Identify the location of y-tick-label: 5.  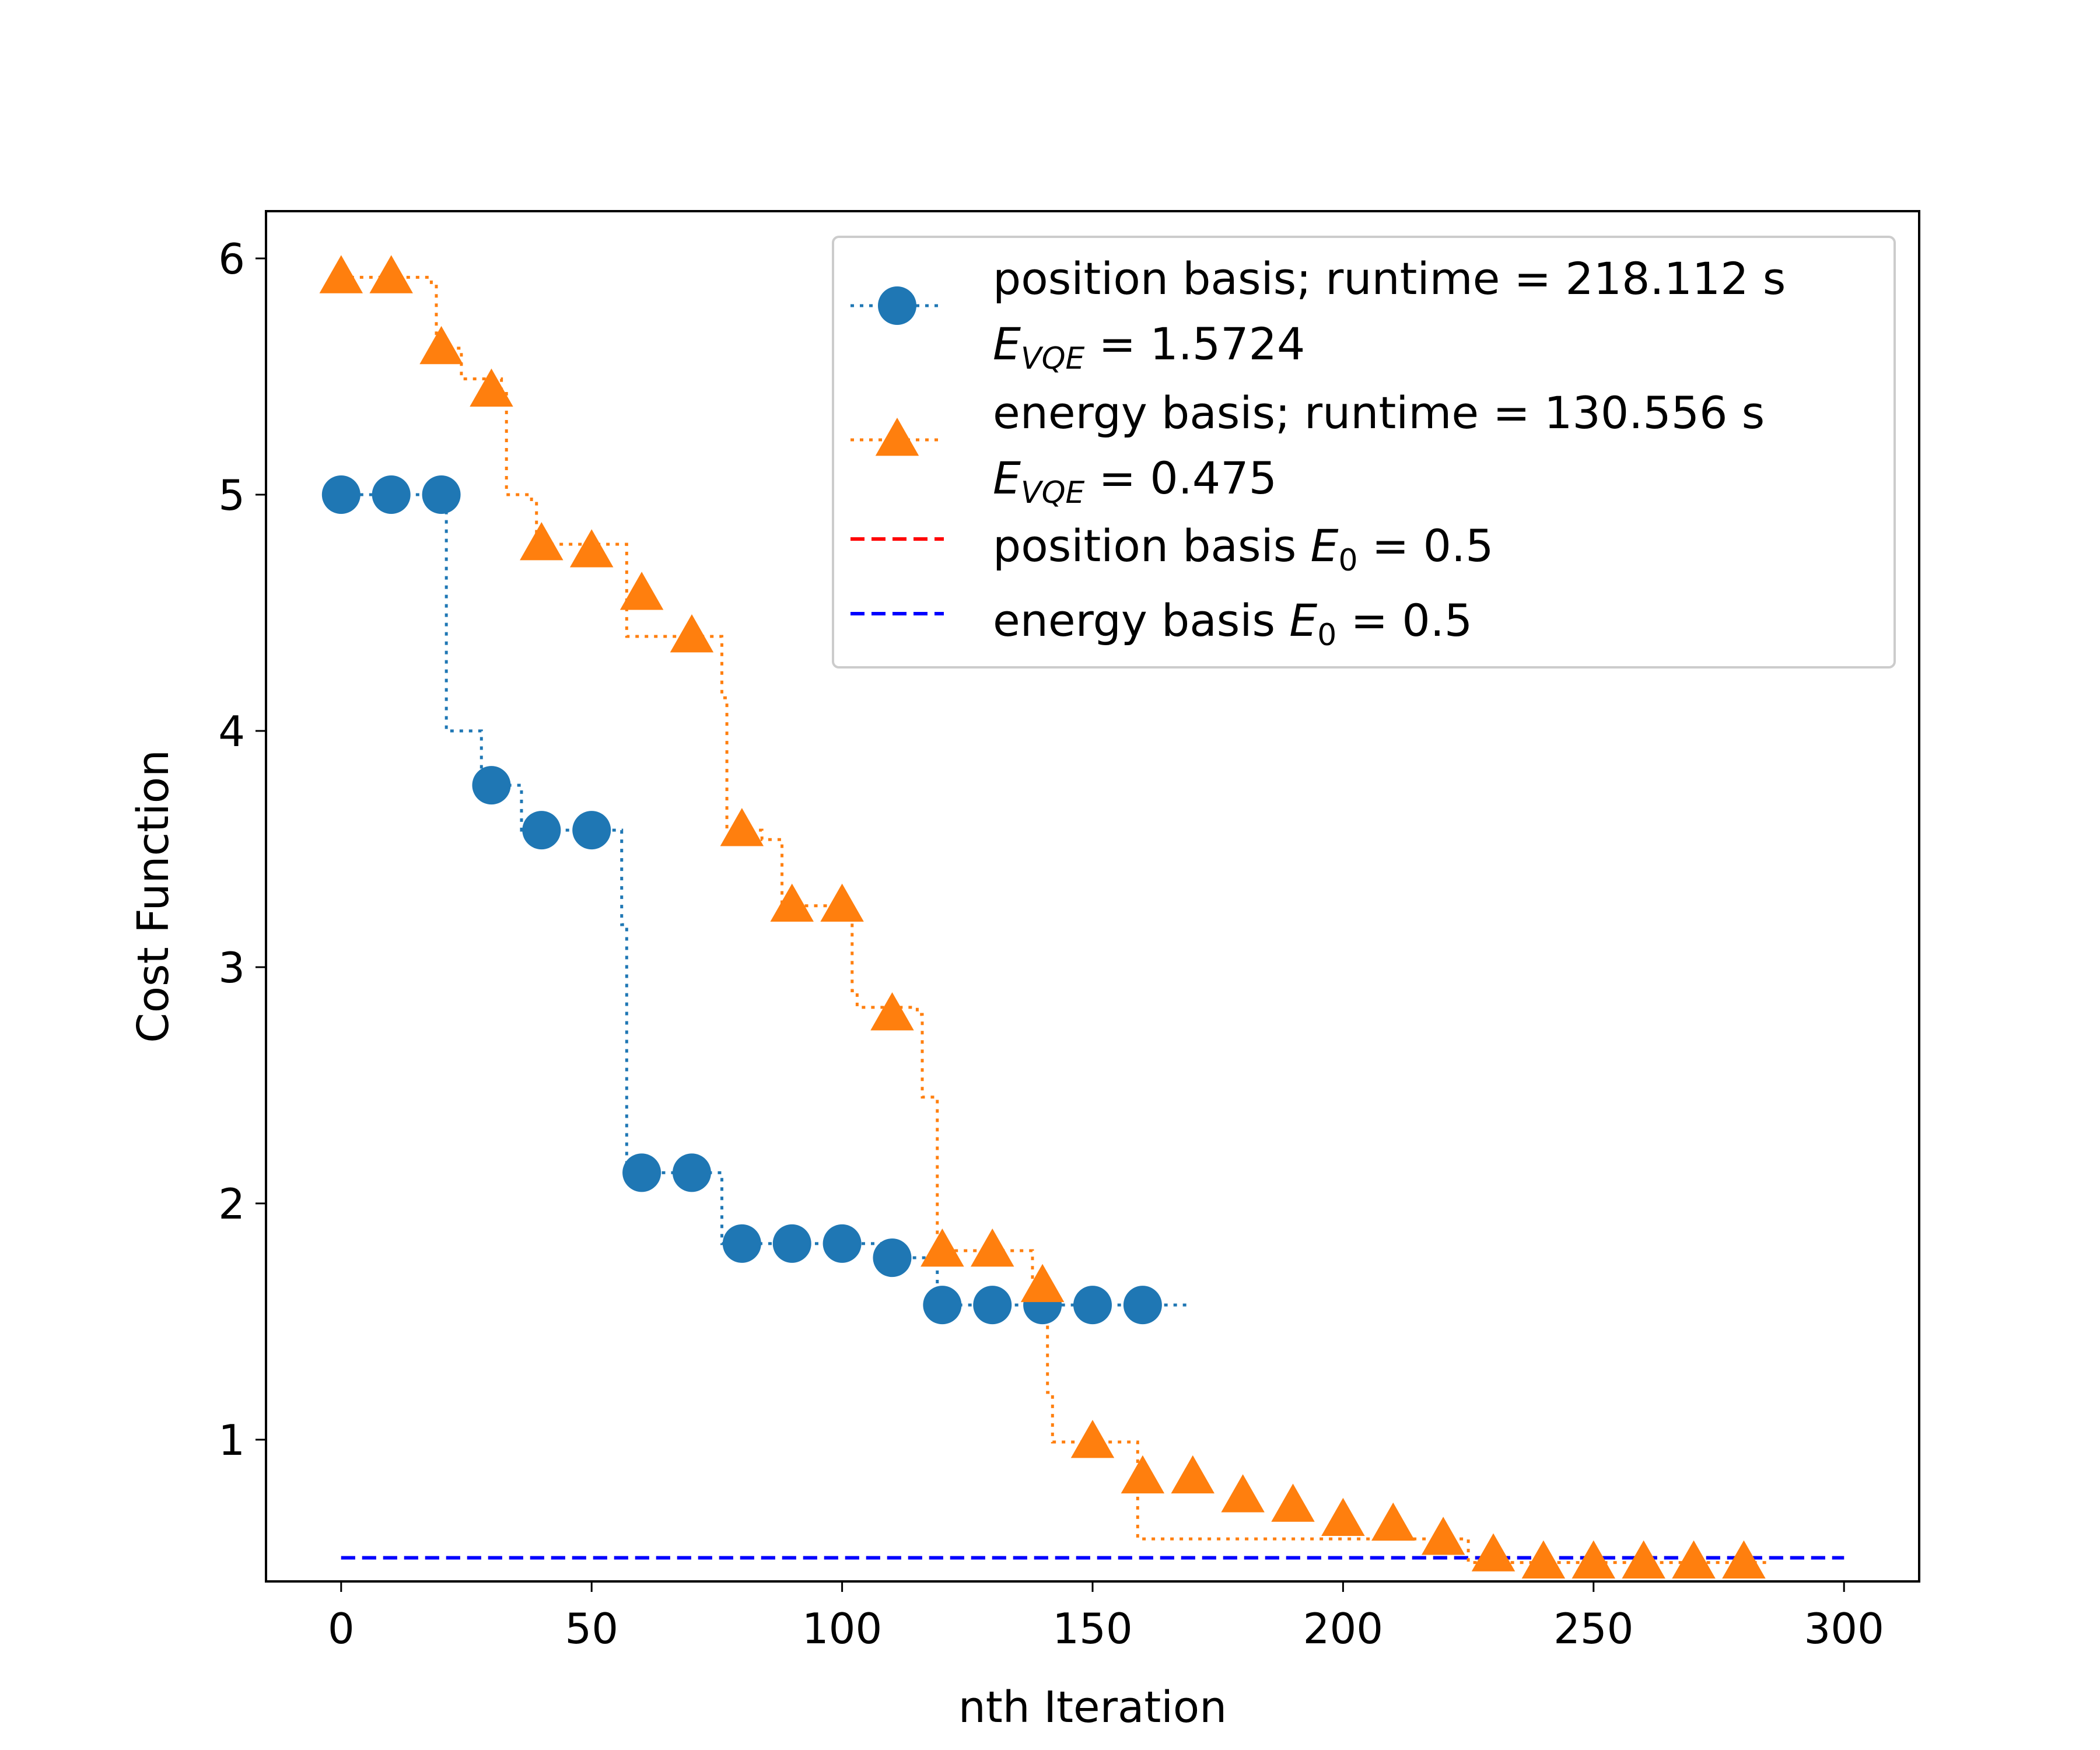
(231, 495).